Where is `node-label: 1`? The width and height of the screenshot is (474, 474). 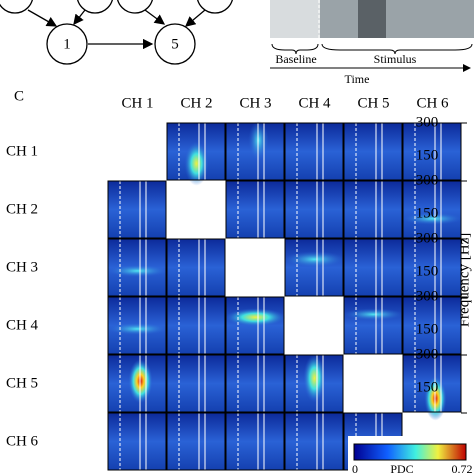 node-label: 1 is located at coordinates (67, 44).